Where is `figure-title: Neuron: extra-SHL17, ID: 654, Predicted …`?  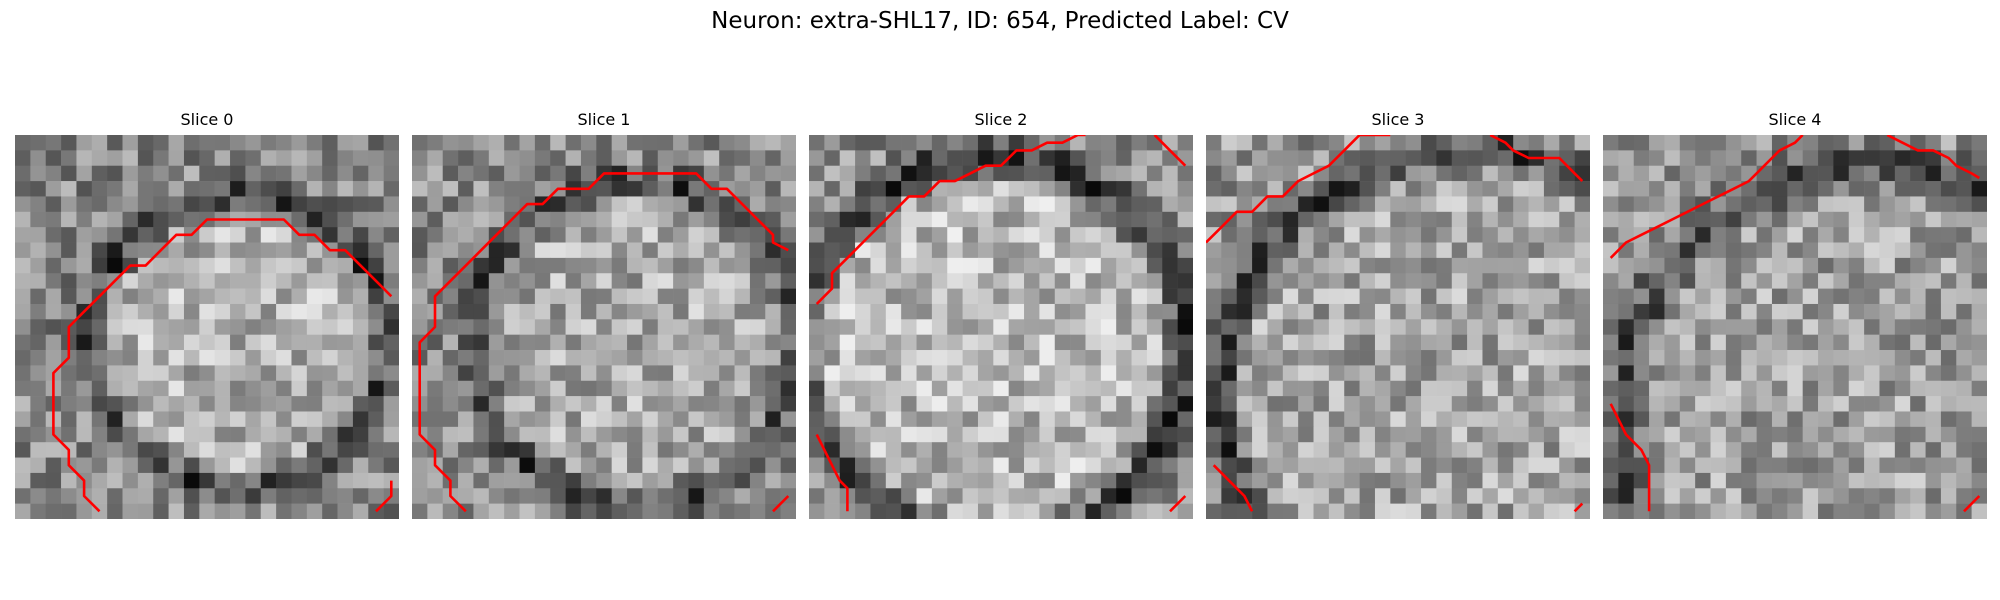 figure-title: Neuron: extra-SHL17, ID: 654, Predicted … is located at coordinates (1000, 21).